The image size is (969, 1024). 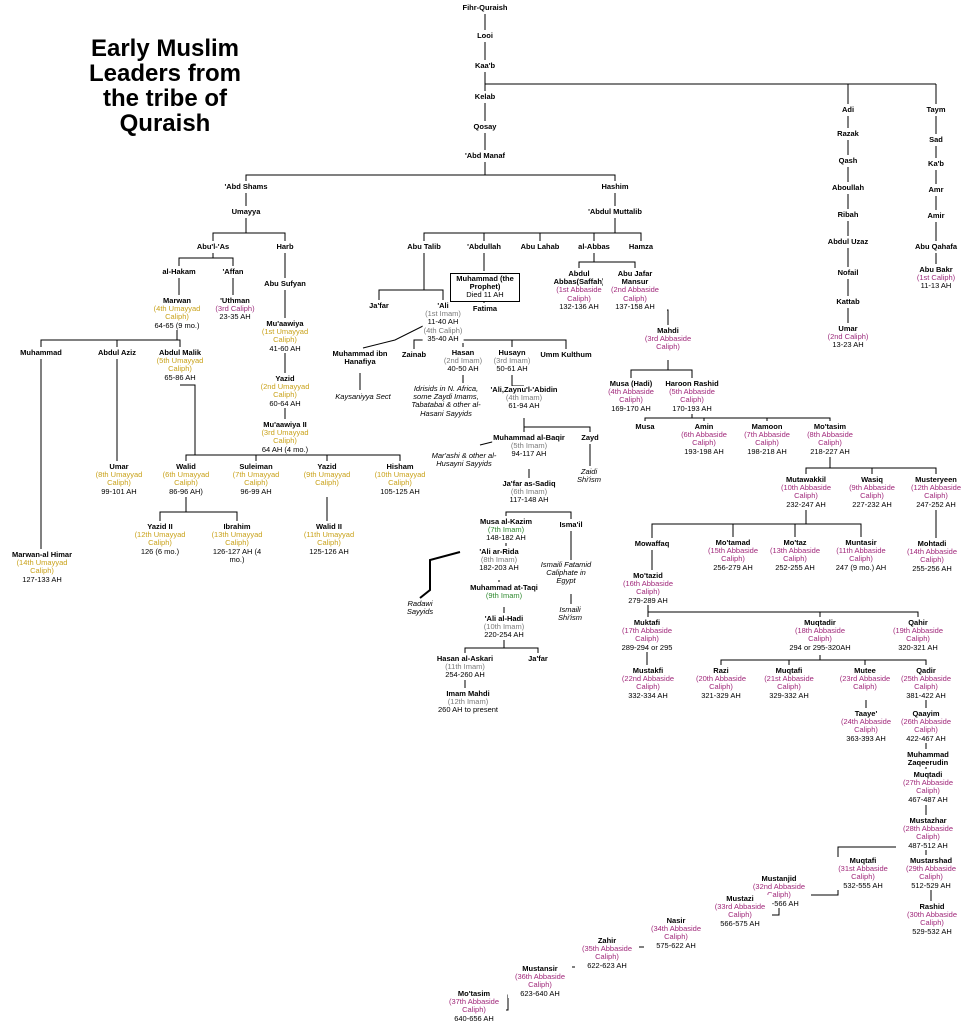 I want to click on person-motazid: Mo'tazid (16th Abbaside Caliph) 279-289 AH, so click(x=648, y=588).